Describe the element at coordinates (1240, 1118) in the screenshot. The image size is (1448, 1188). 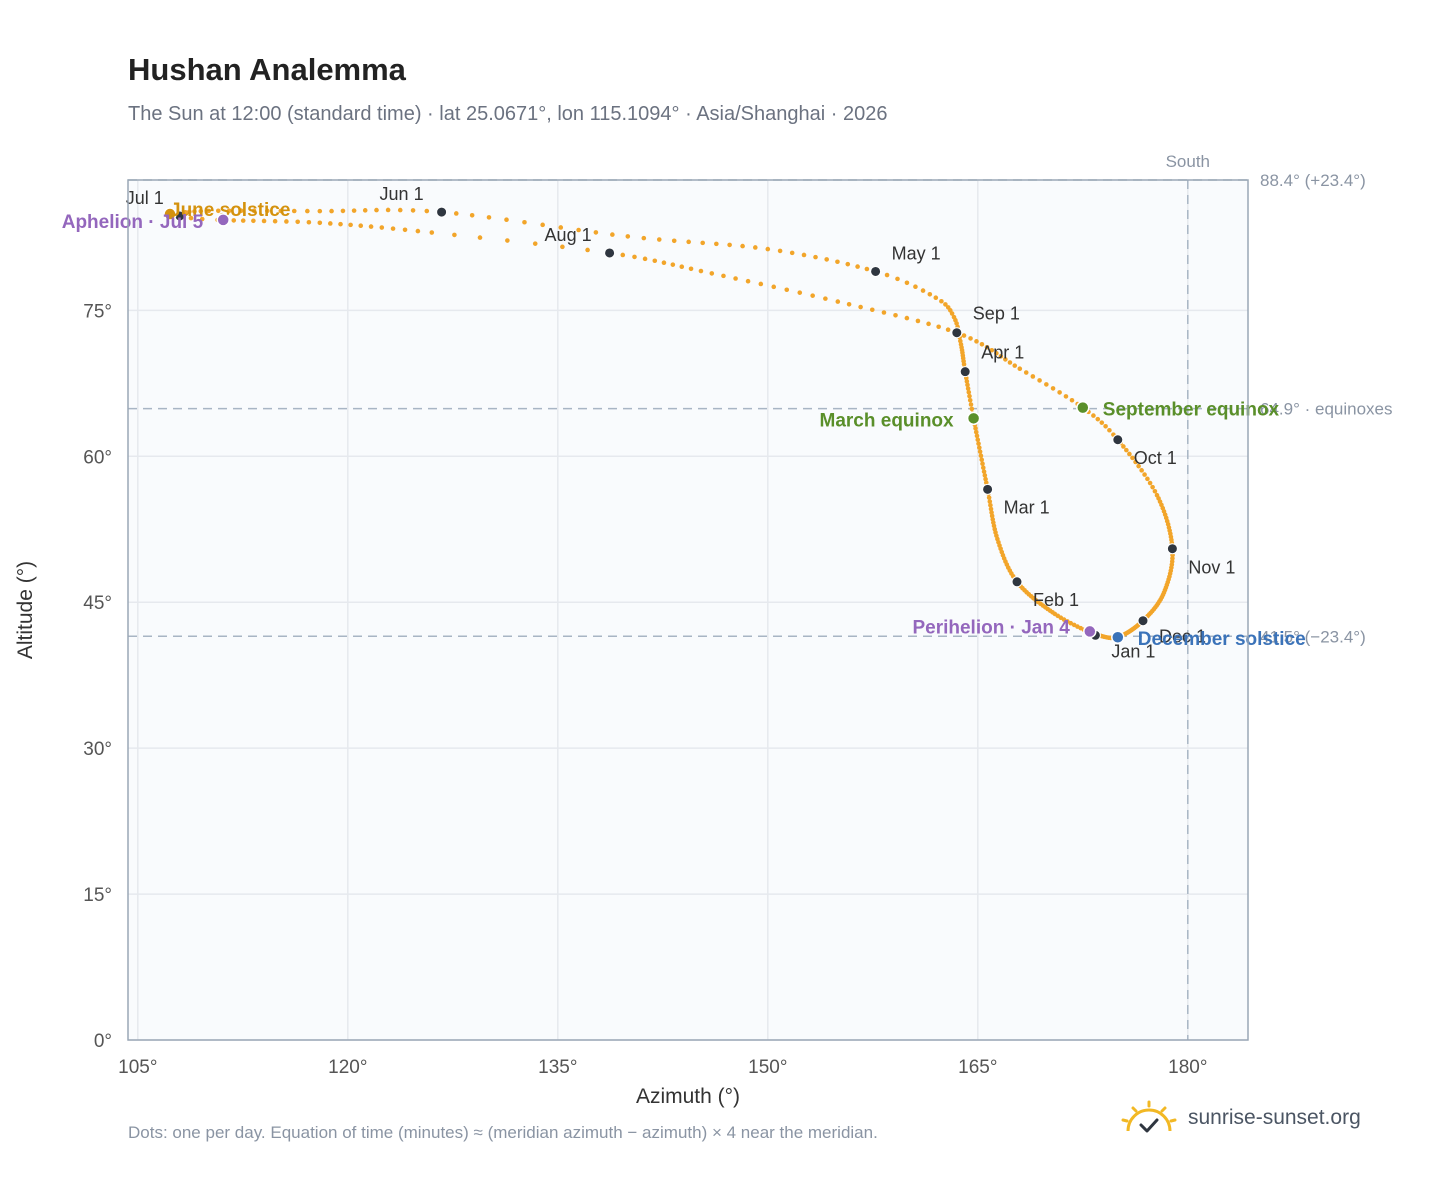
I see `brand: sunrise-sunset.org` at that location.